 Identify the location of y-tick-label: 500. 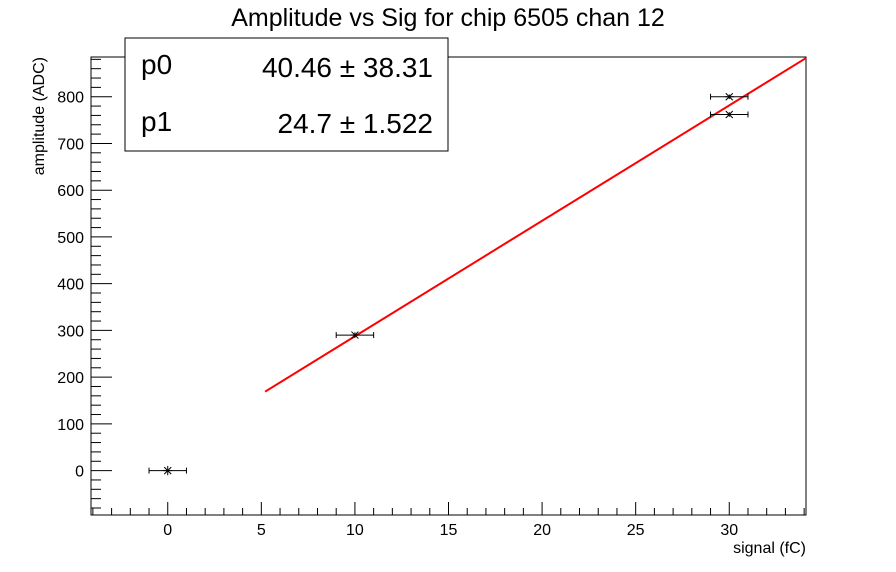
(70, 238).